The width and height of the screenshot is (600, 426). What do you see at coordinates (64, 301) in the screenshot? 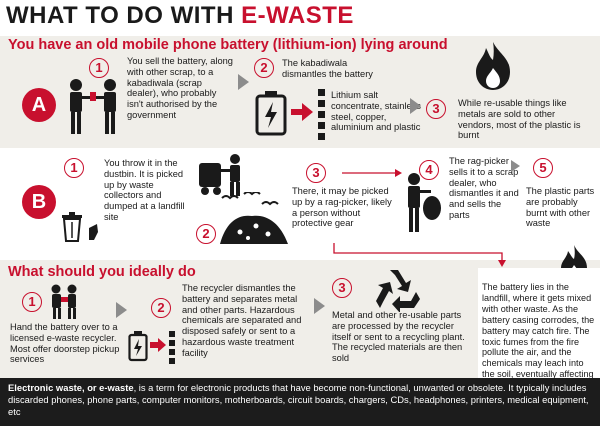
I see `handover-icon` at bounding box center [64, 301].